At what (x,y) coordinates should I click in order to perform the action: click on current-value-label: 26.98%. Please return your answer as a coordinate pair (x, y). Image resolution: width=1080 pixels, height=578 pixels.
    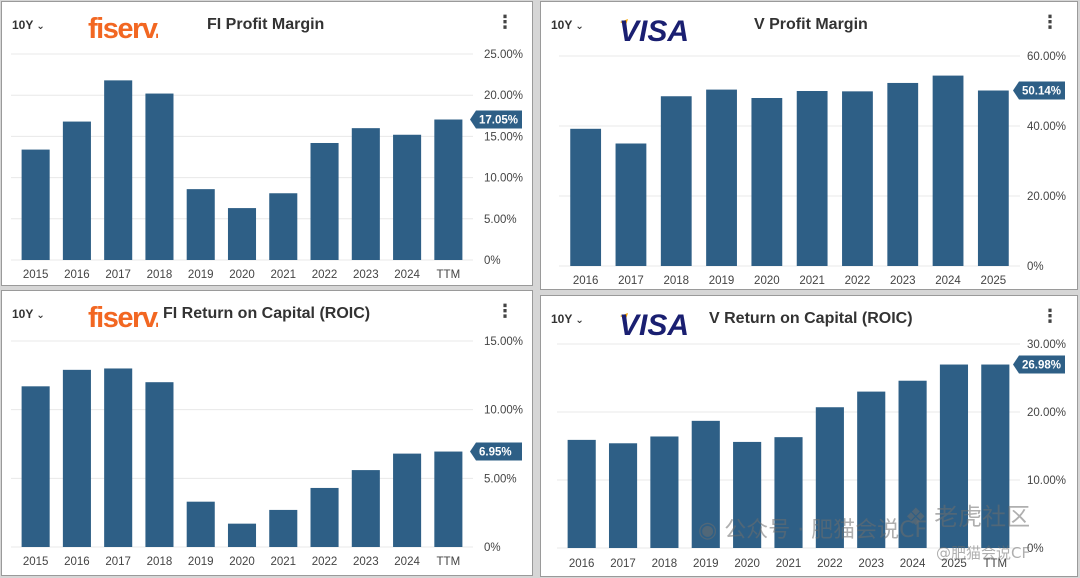
    Looking at the image, I should click on (1041, 366).